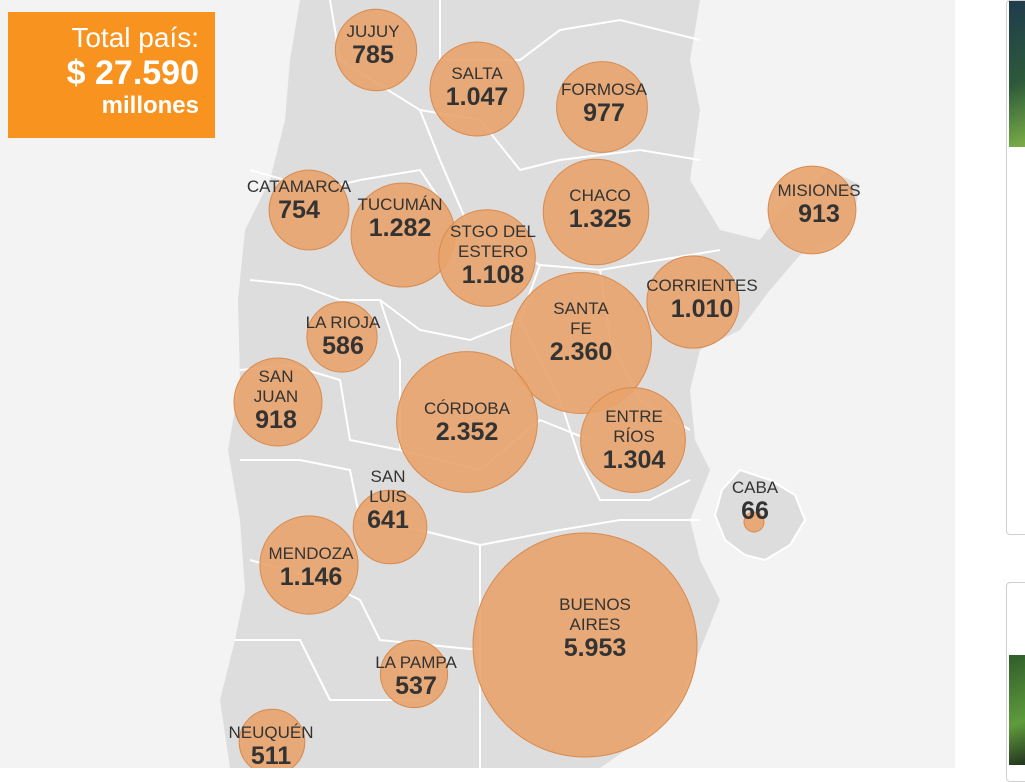 Image resolution: width=1025 pixels, height=782 pixels. I want to click on province-value: 1.047, so click(477, 97).